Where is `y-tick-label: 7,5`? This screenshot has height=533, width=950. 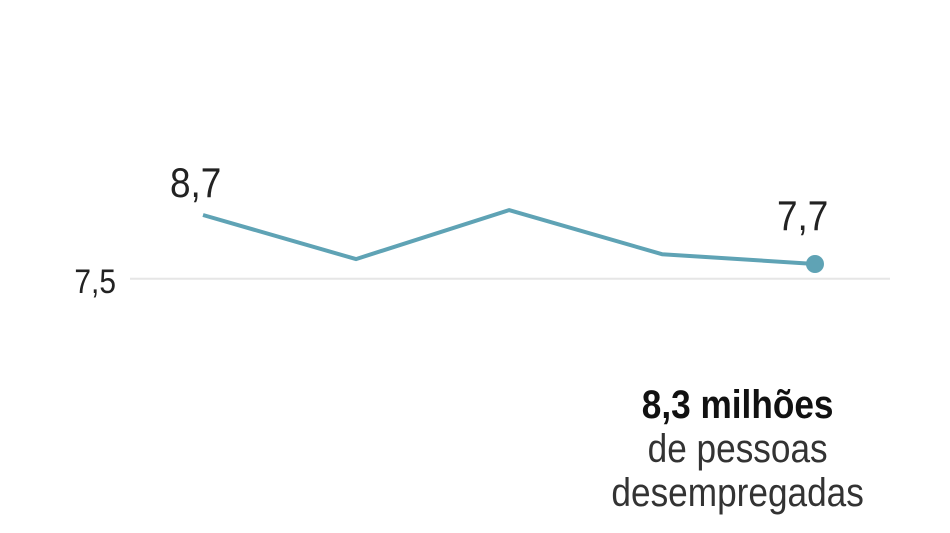 y-tick-label: 7,5 is located at coordinates (95, 281).